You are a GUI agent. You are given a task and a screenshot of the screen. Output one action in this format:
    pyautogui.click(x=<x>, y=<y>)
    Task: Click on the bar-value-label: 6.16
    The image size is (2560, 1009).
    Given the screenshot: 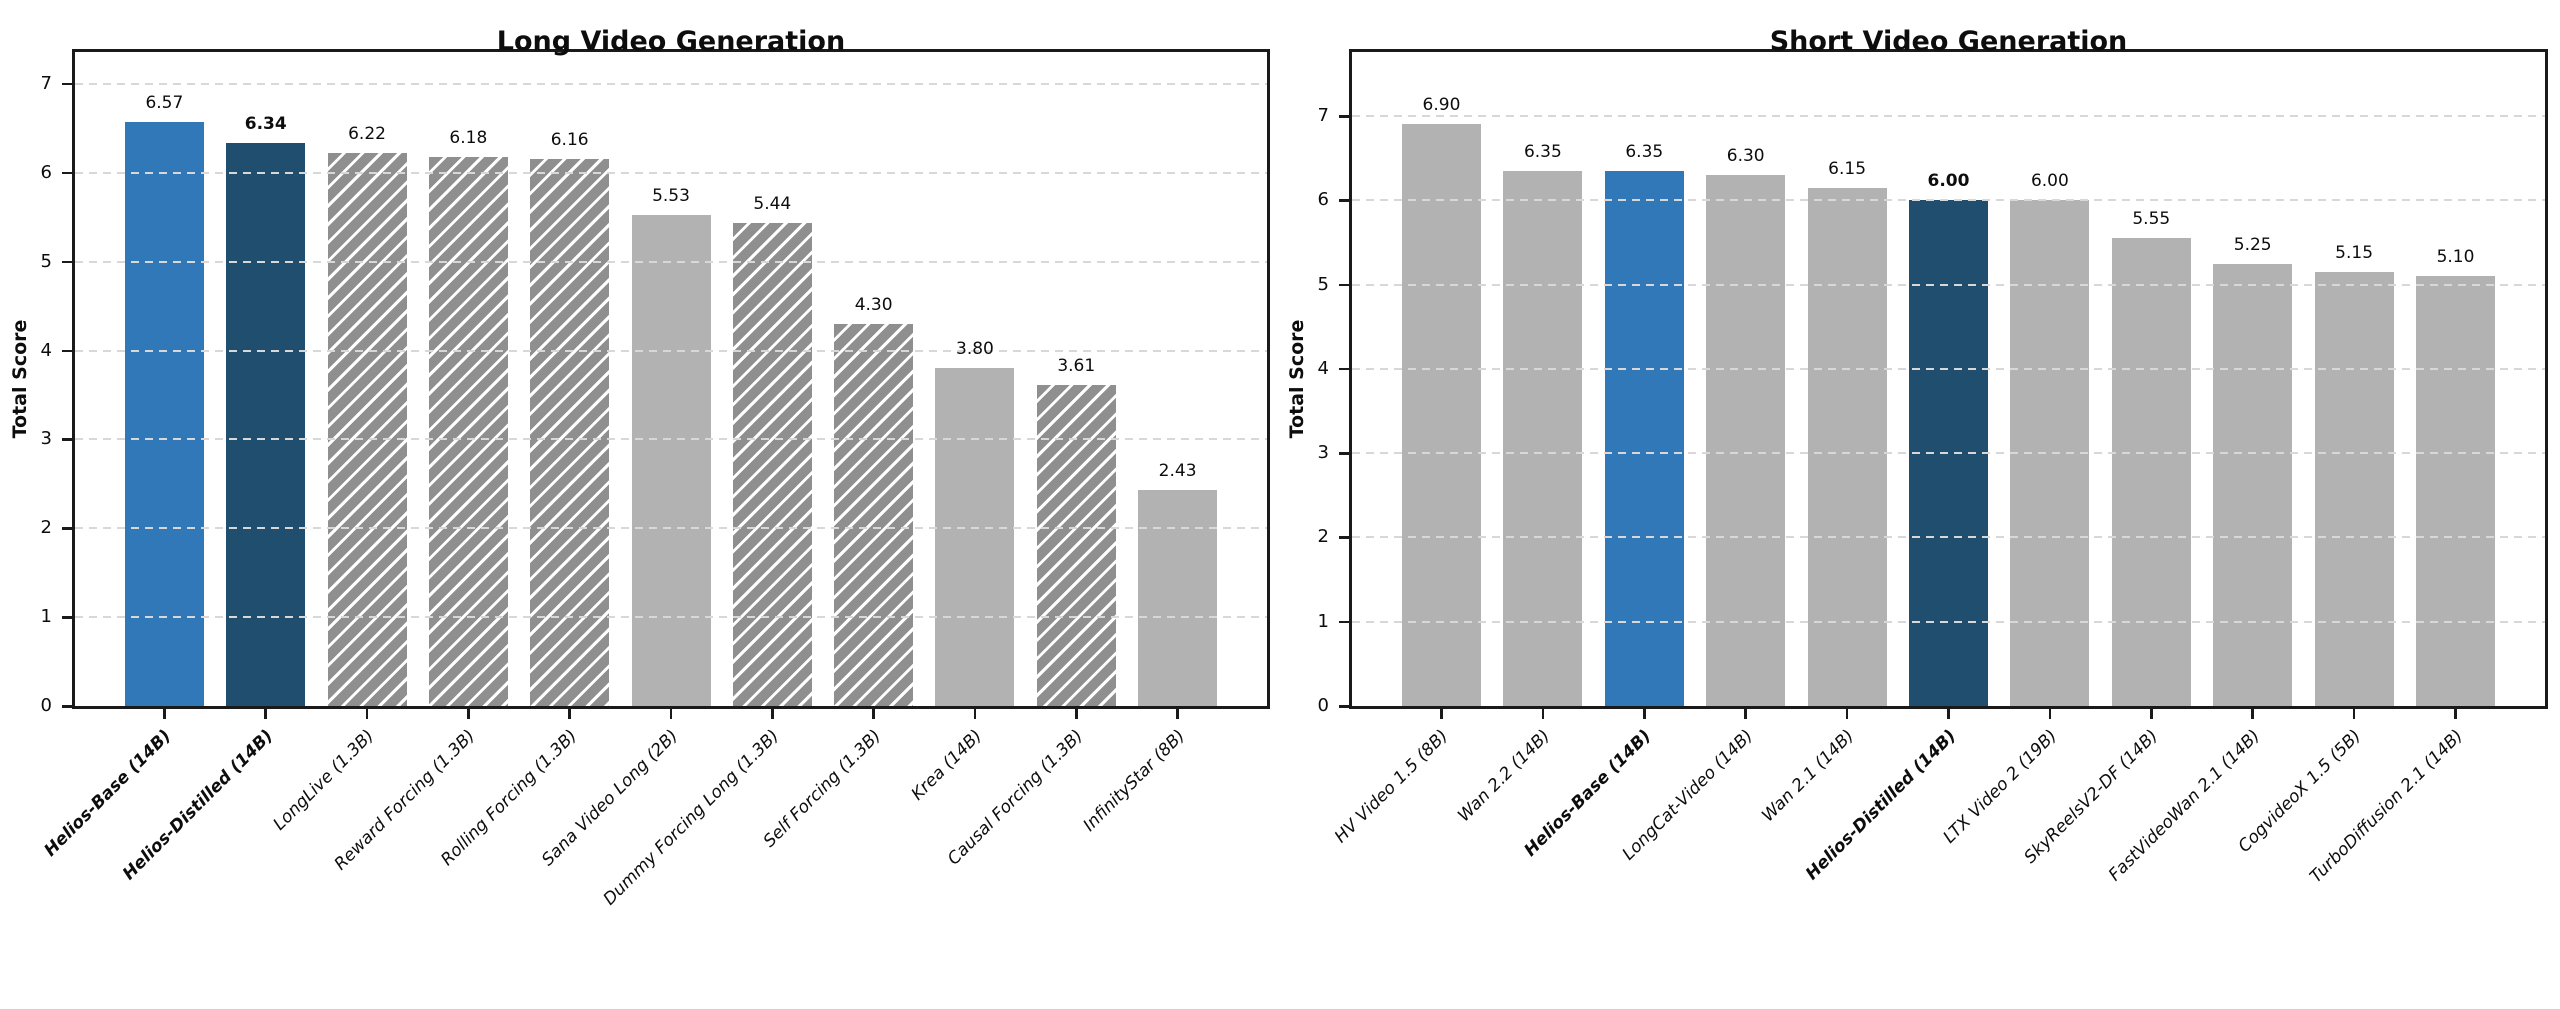 What is the action you would take?
    pyautogui.click(x=569, y=139)
    